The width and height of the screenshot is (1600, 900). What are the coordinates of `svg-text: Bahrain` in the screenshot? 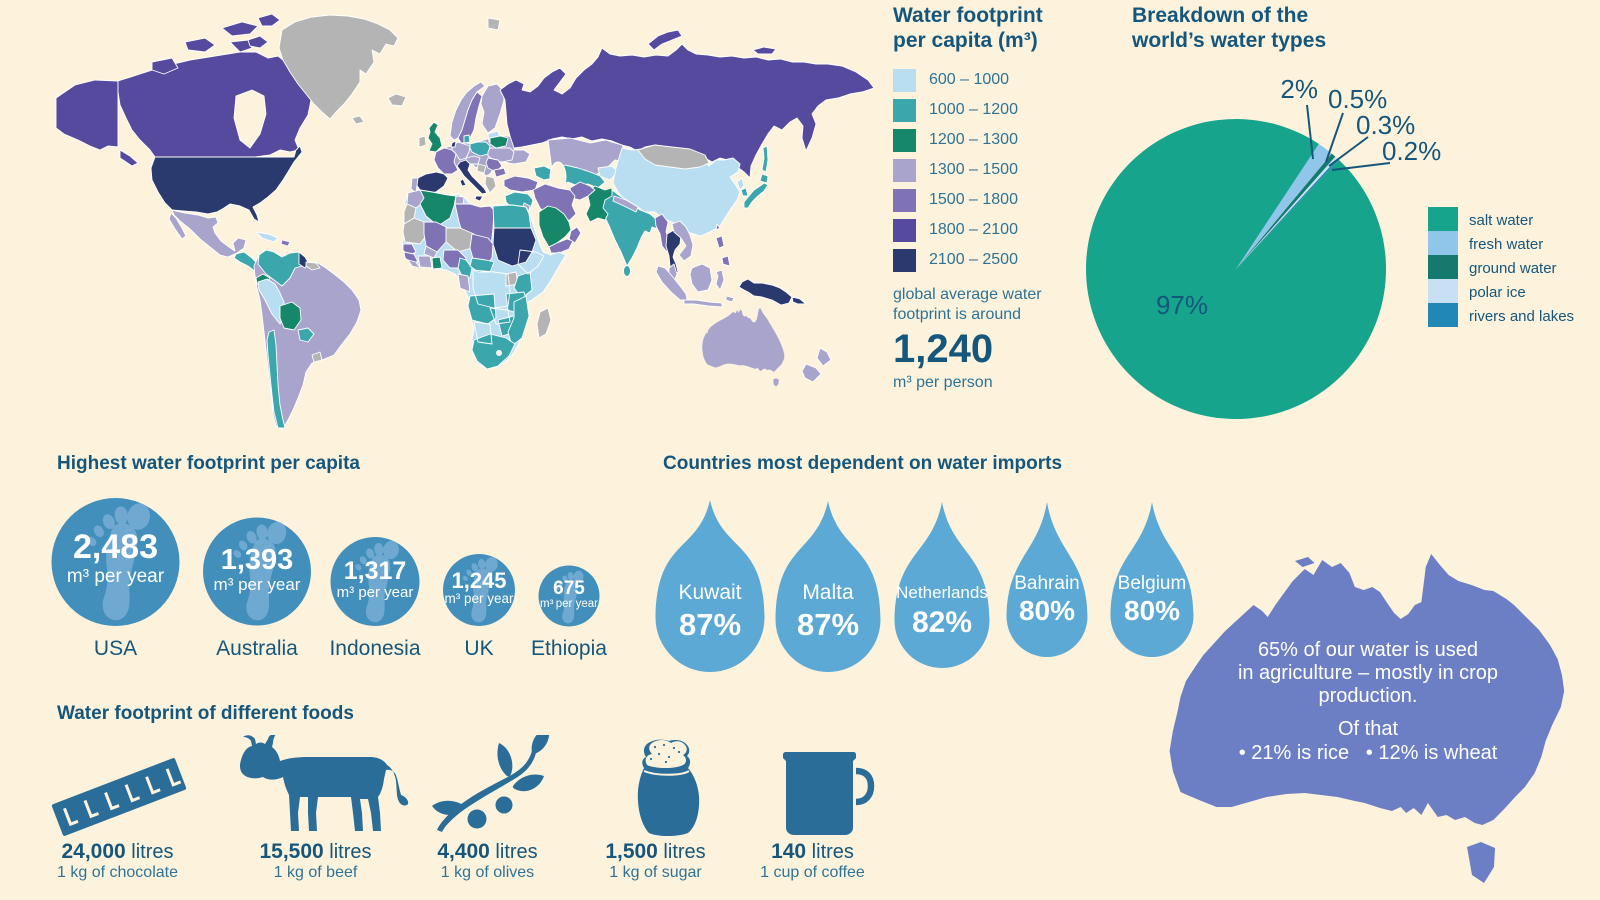 It's located at (1047, 583).